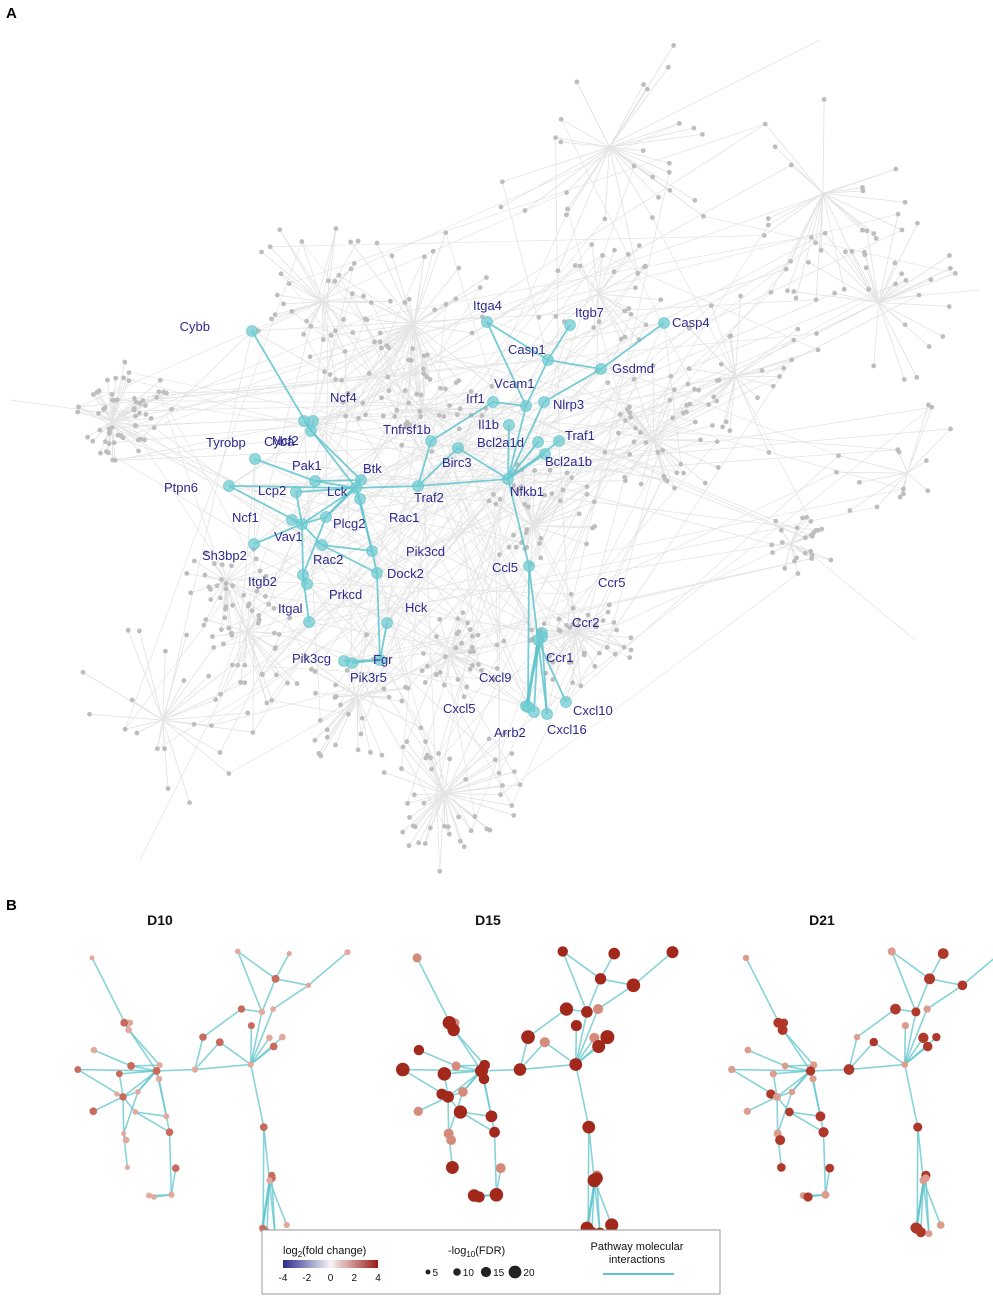 The width and height of the screenshot is (993, 1299). Describe the element at coordinates (495, 677) in the screenshot. I see `gene-label-cxcl9: Cxcl9` at that location.